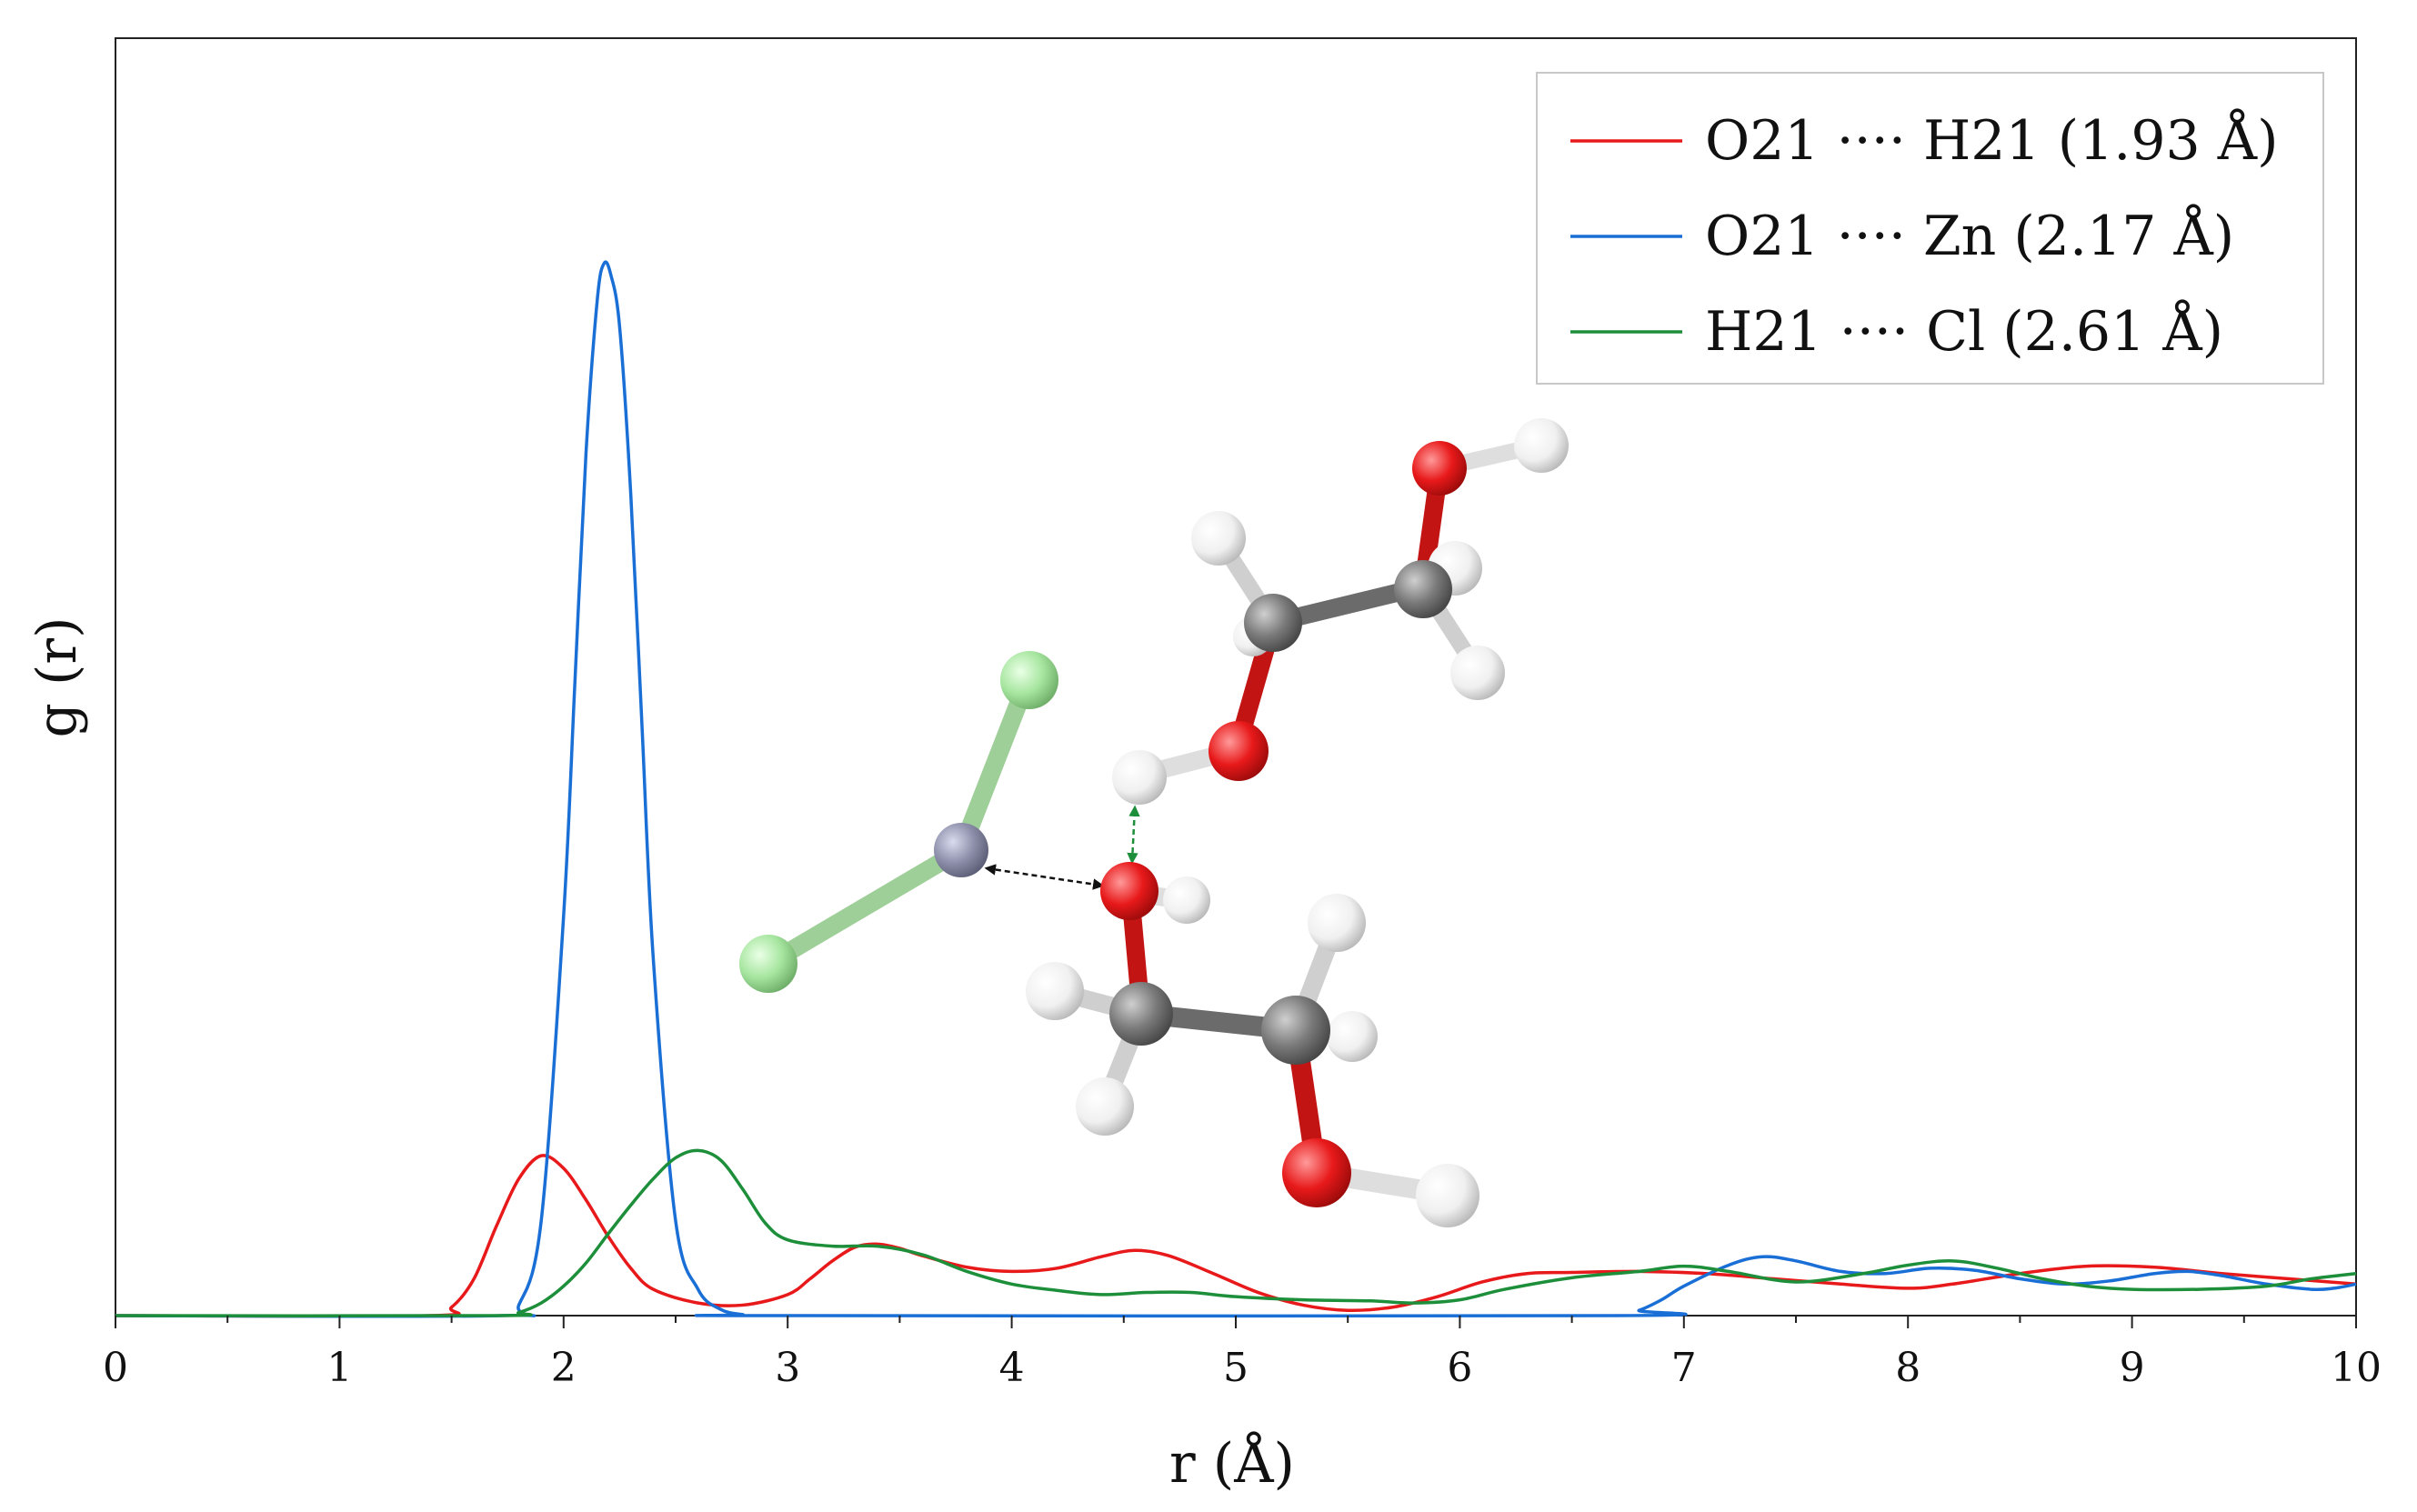 This screenshot has width=2417, height=1512. Describe the element at coordinates (115, 1368) in the screenshot. I see `x-tick-label: 0` at that location.